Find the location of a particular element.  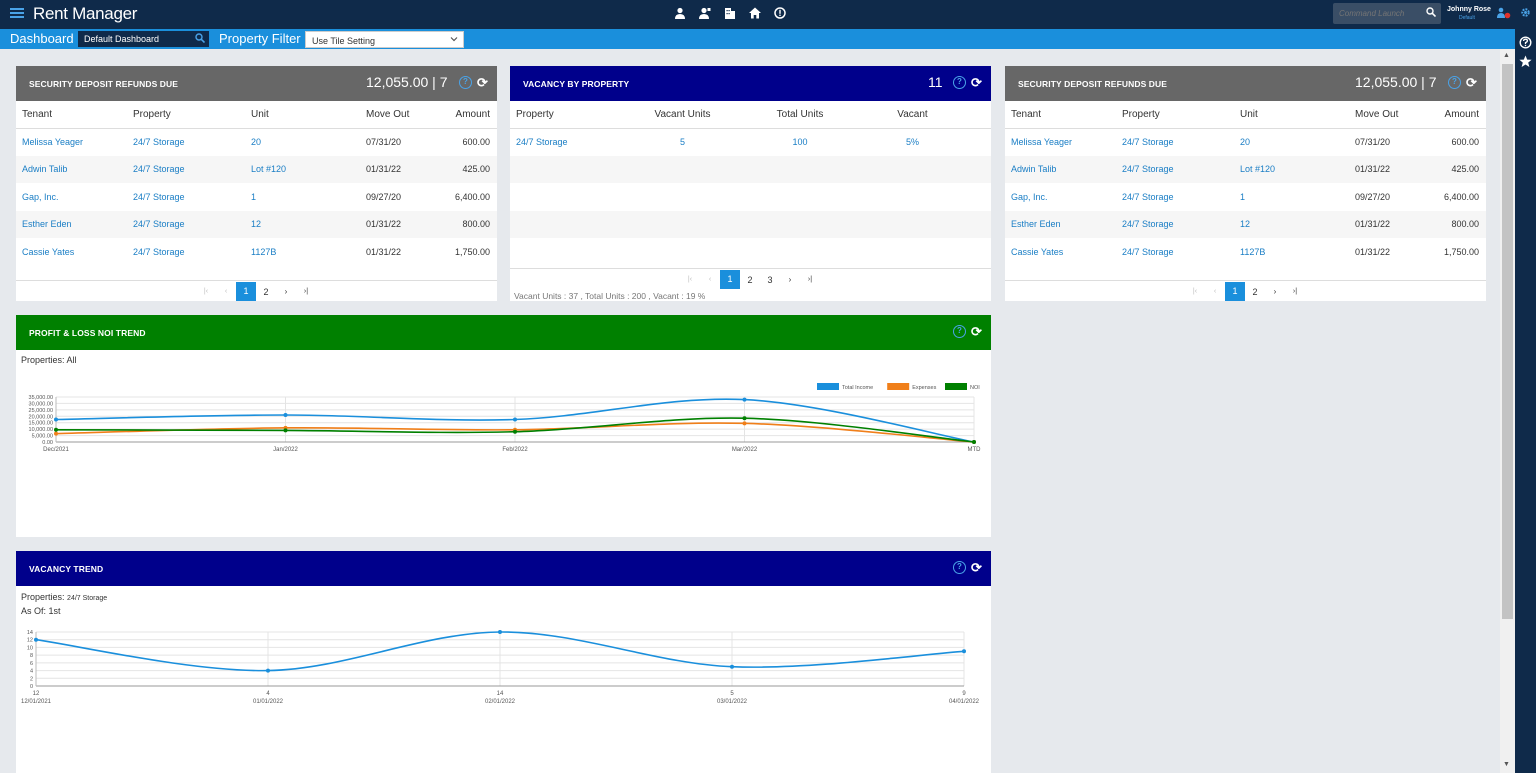

unit-link: 1 is located at coordinates (1243, 196).